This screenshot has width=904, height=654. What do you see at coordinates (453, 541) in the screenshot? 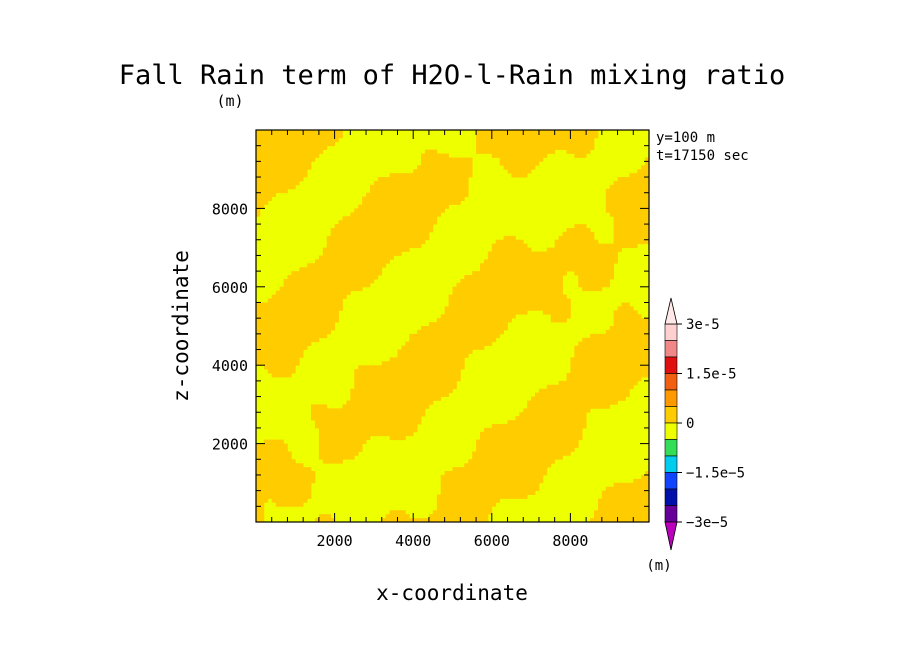
I see `x-tick-labels: 2000 4000 6000 8000` at bounding box center [453, 541].